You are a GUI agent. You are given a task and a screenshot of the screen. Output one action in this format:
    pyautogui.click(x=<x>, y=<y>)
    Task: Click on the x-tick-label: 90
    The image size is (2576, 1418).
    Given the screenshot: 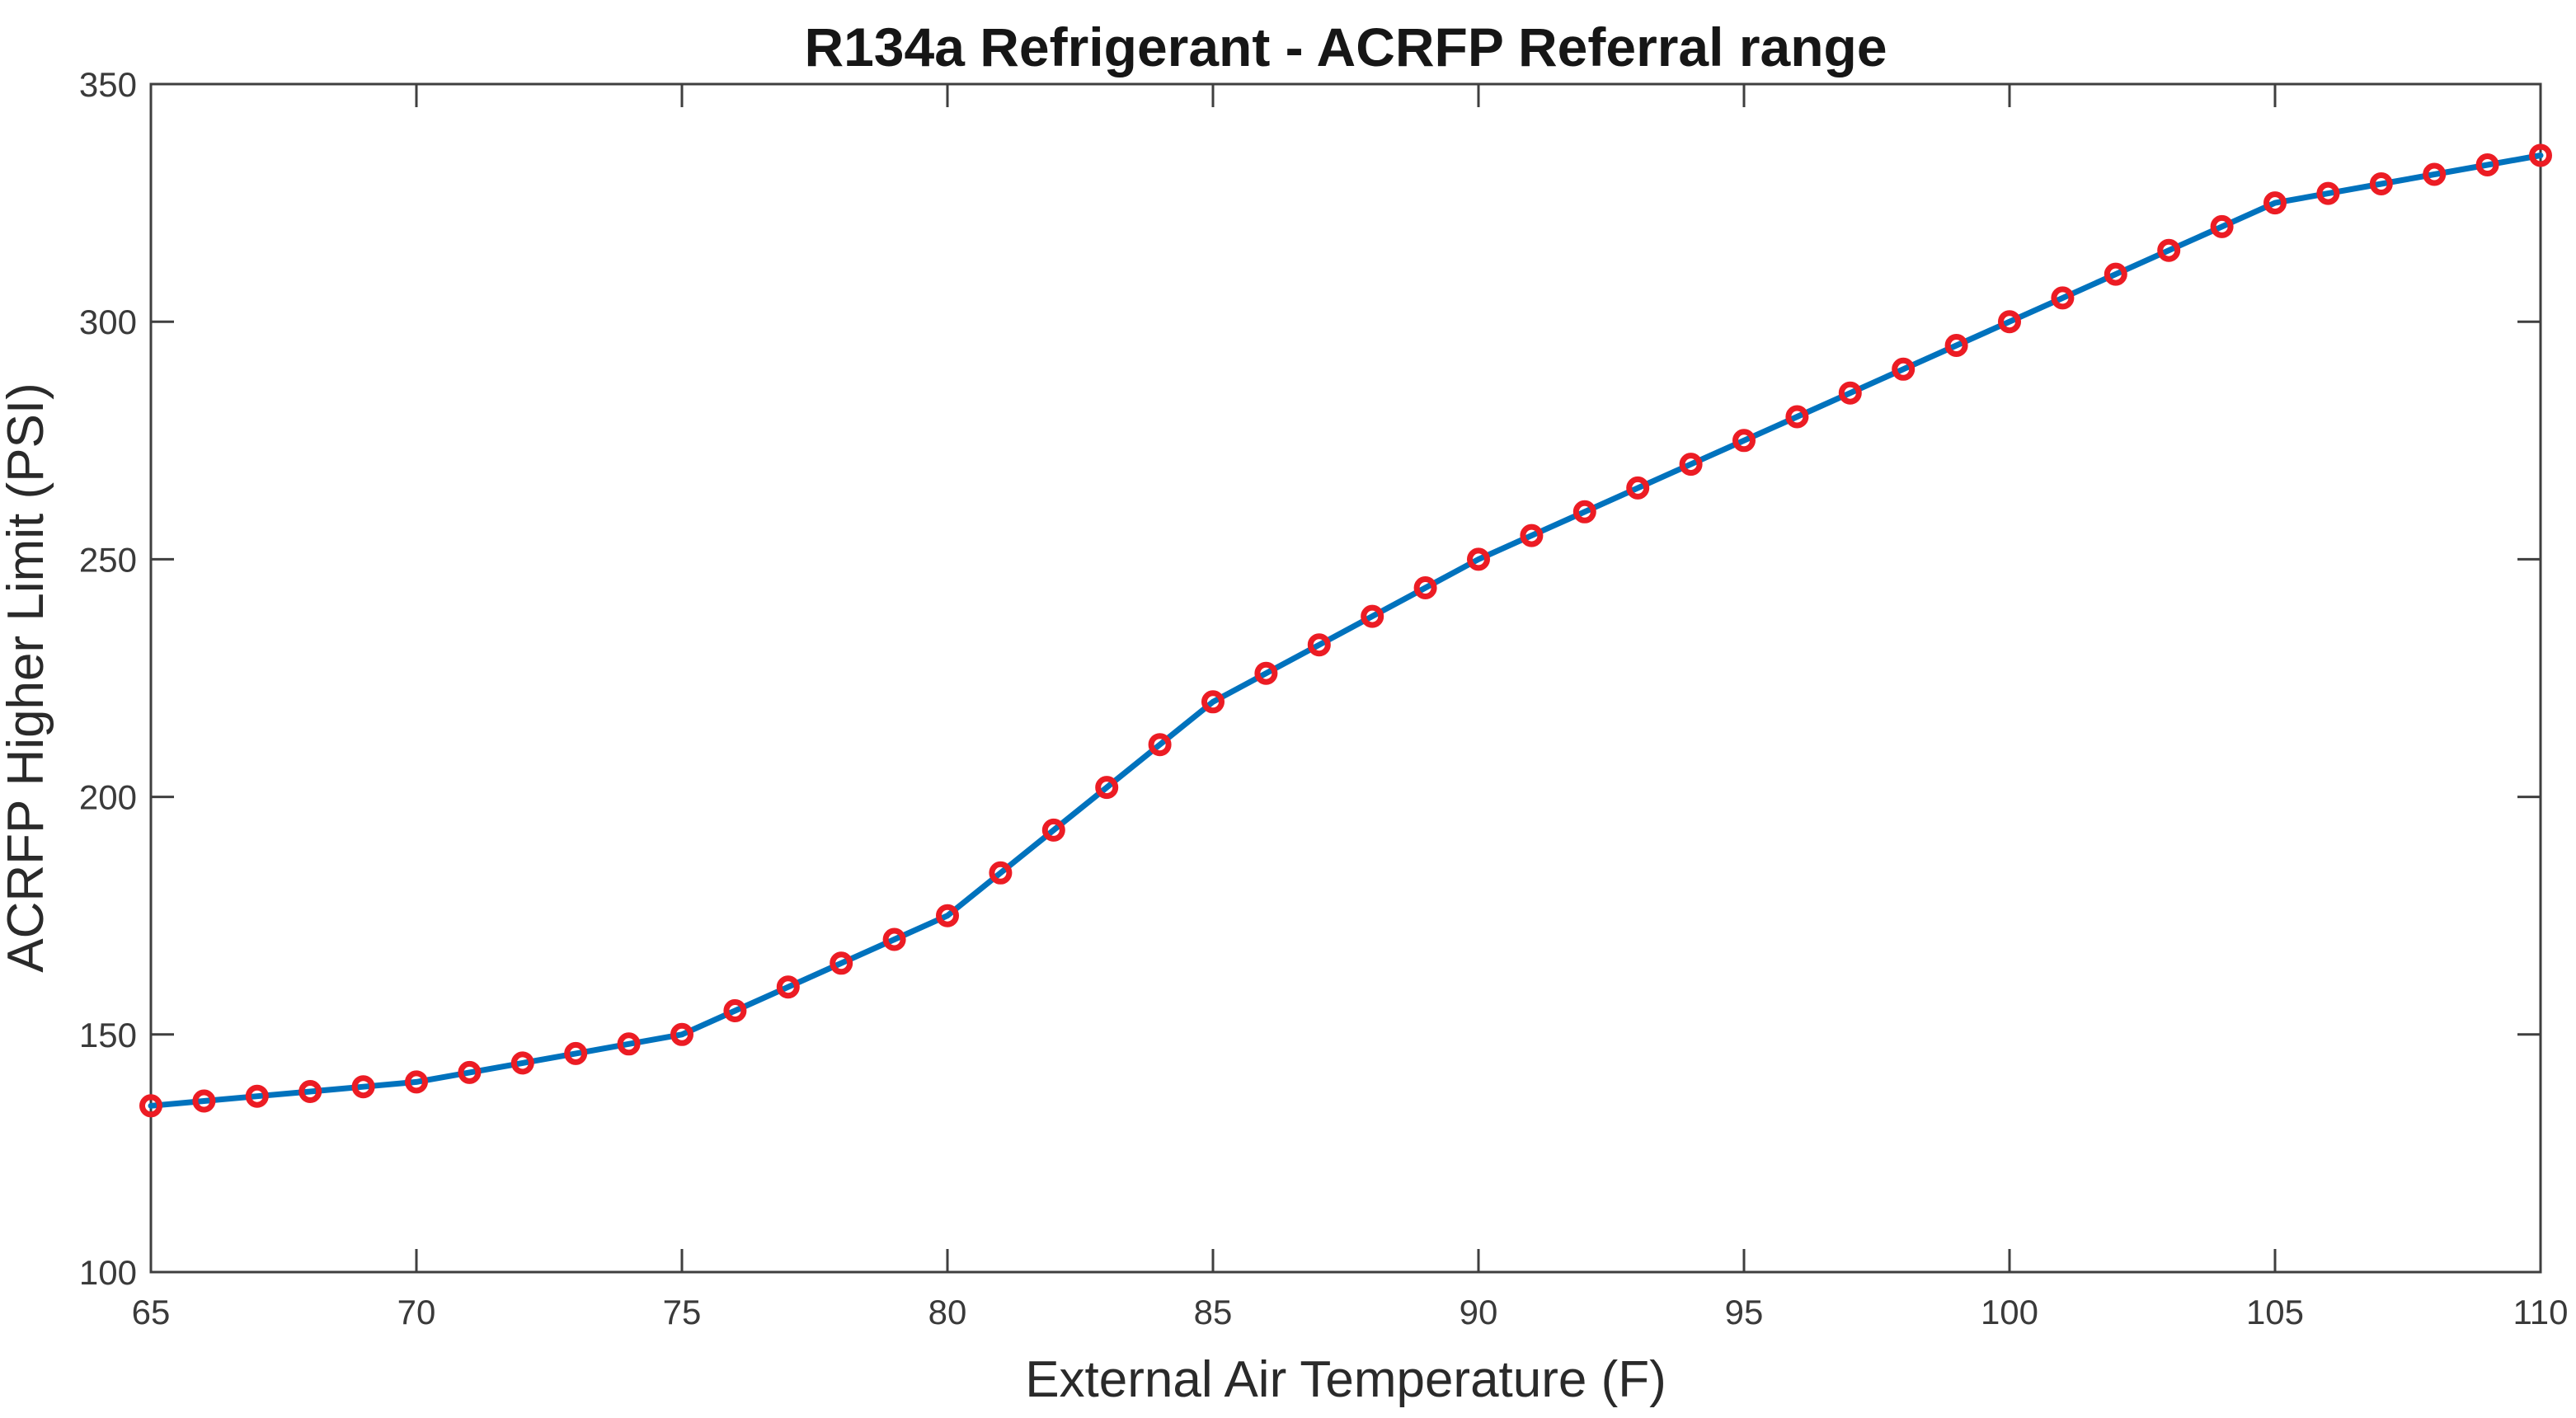 What is the action you would take?
    pyautogui.click(x=1479, y=1312)
    